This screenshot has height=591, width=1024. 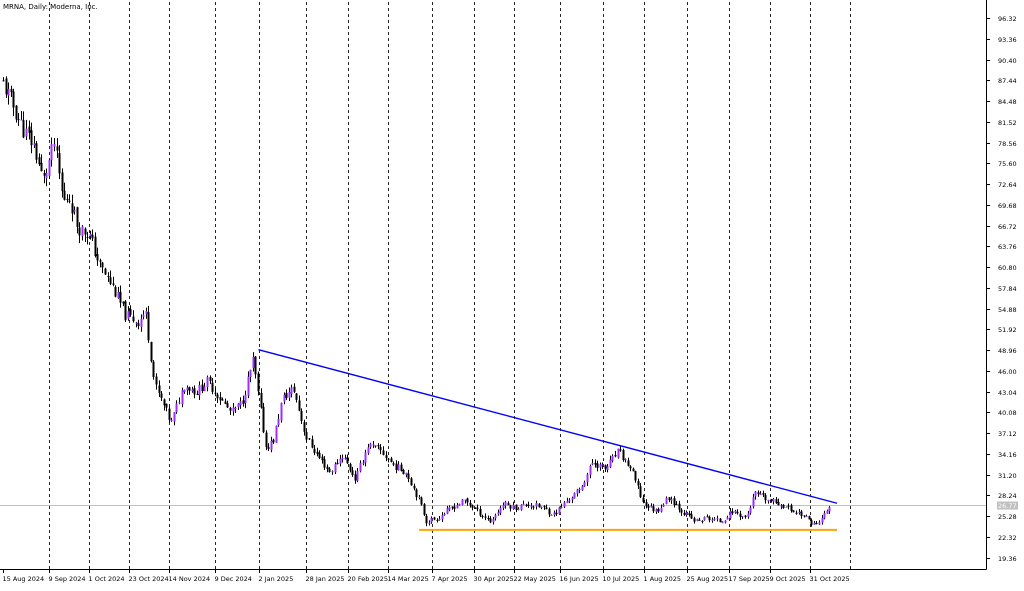 I want to click on y-tick-label: 22.32, so click(x=1007, y=538).